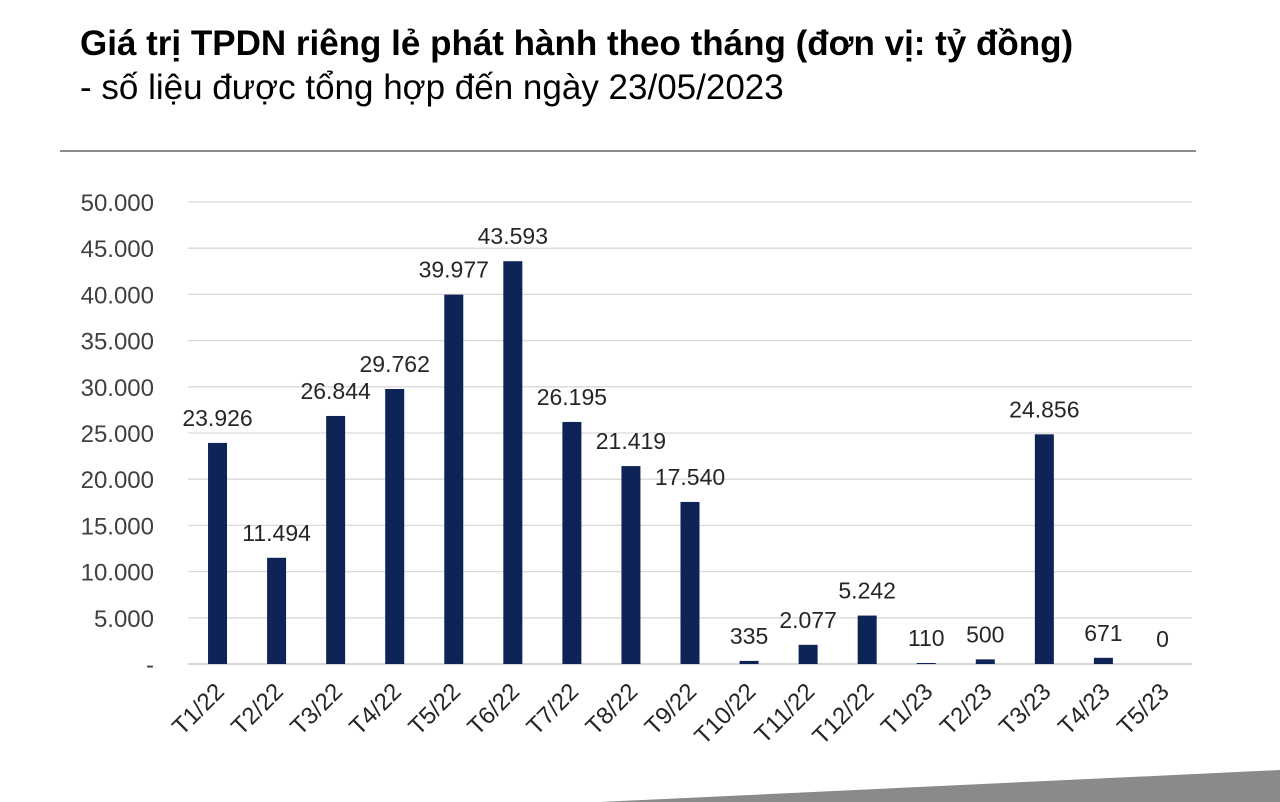 Image resolution: width=1280 pixels, height=802 pixels. Describe the element at coordinates (867, 591) in the screenshot. I see `data-label: 5.242` at that location.